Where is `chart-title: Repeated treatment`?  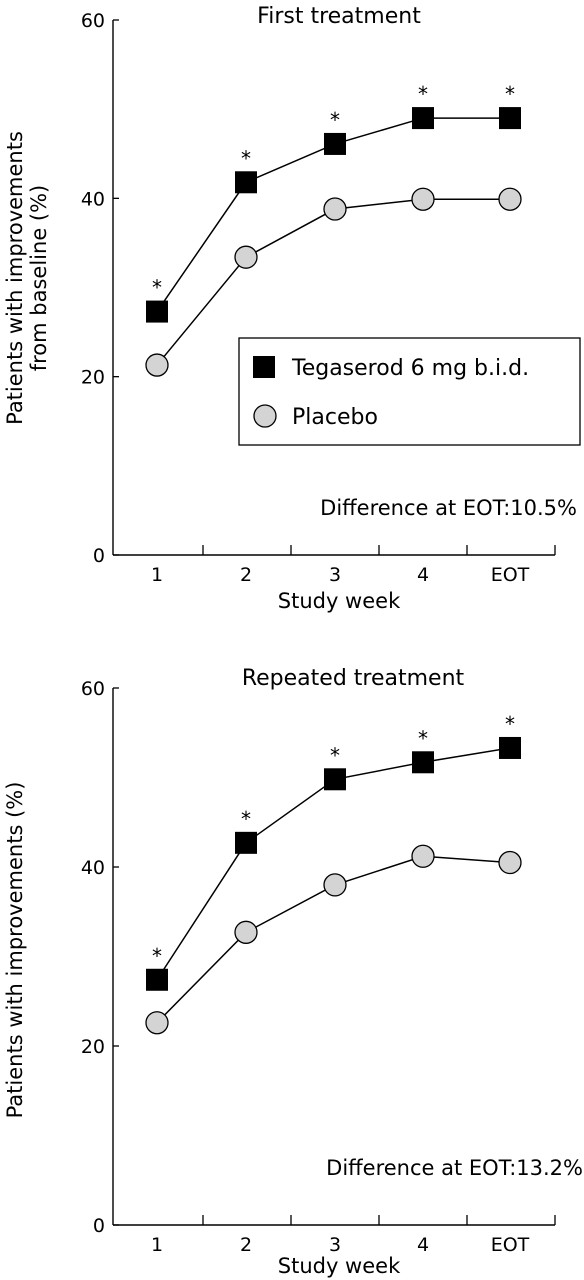
chart-title: Repeated treatment is located at coordinates (353, 678).